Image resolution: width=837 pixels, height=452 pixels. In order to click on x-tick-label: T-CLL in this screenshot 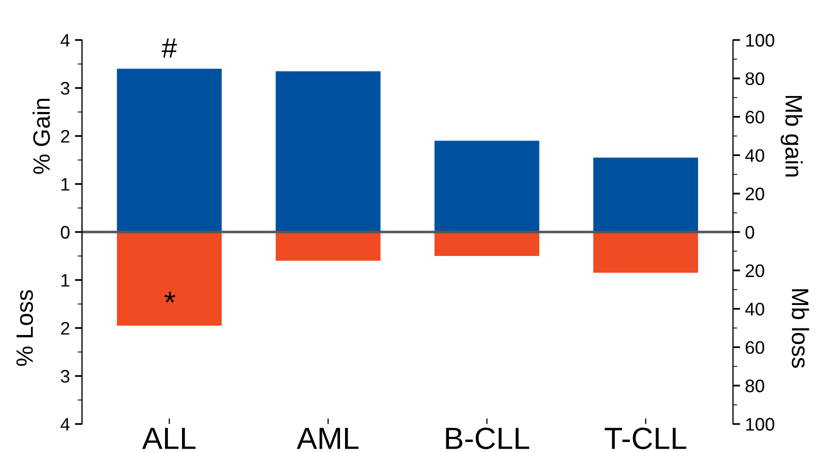, I will do `click(645, 439)`.